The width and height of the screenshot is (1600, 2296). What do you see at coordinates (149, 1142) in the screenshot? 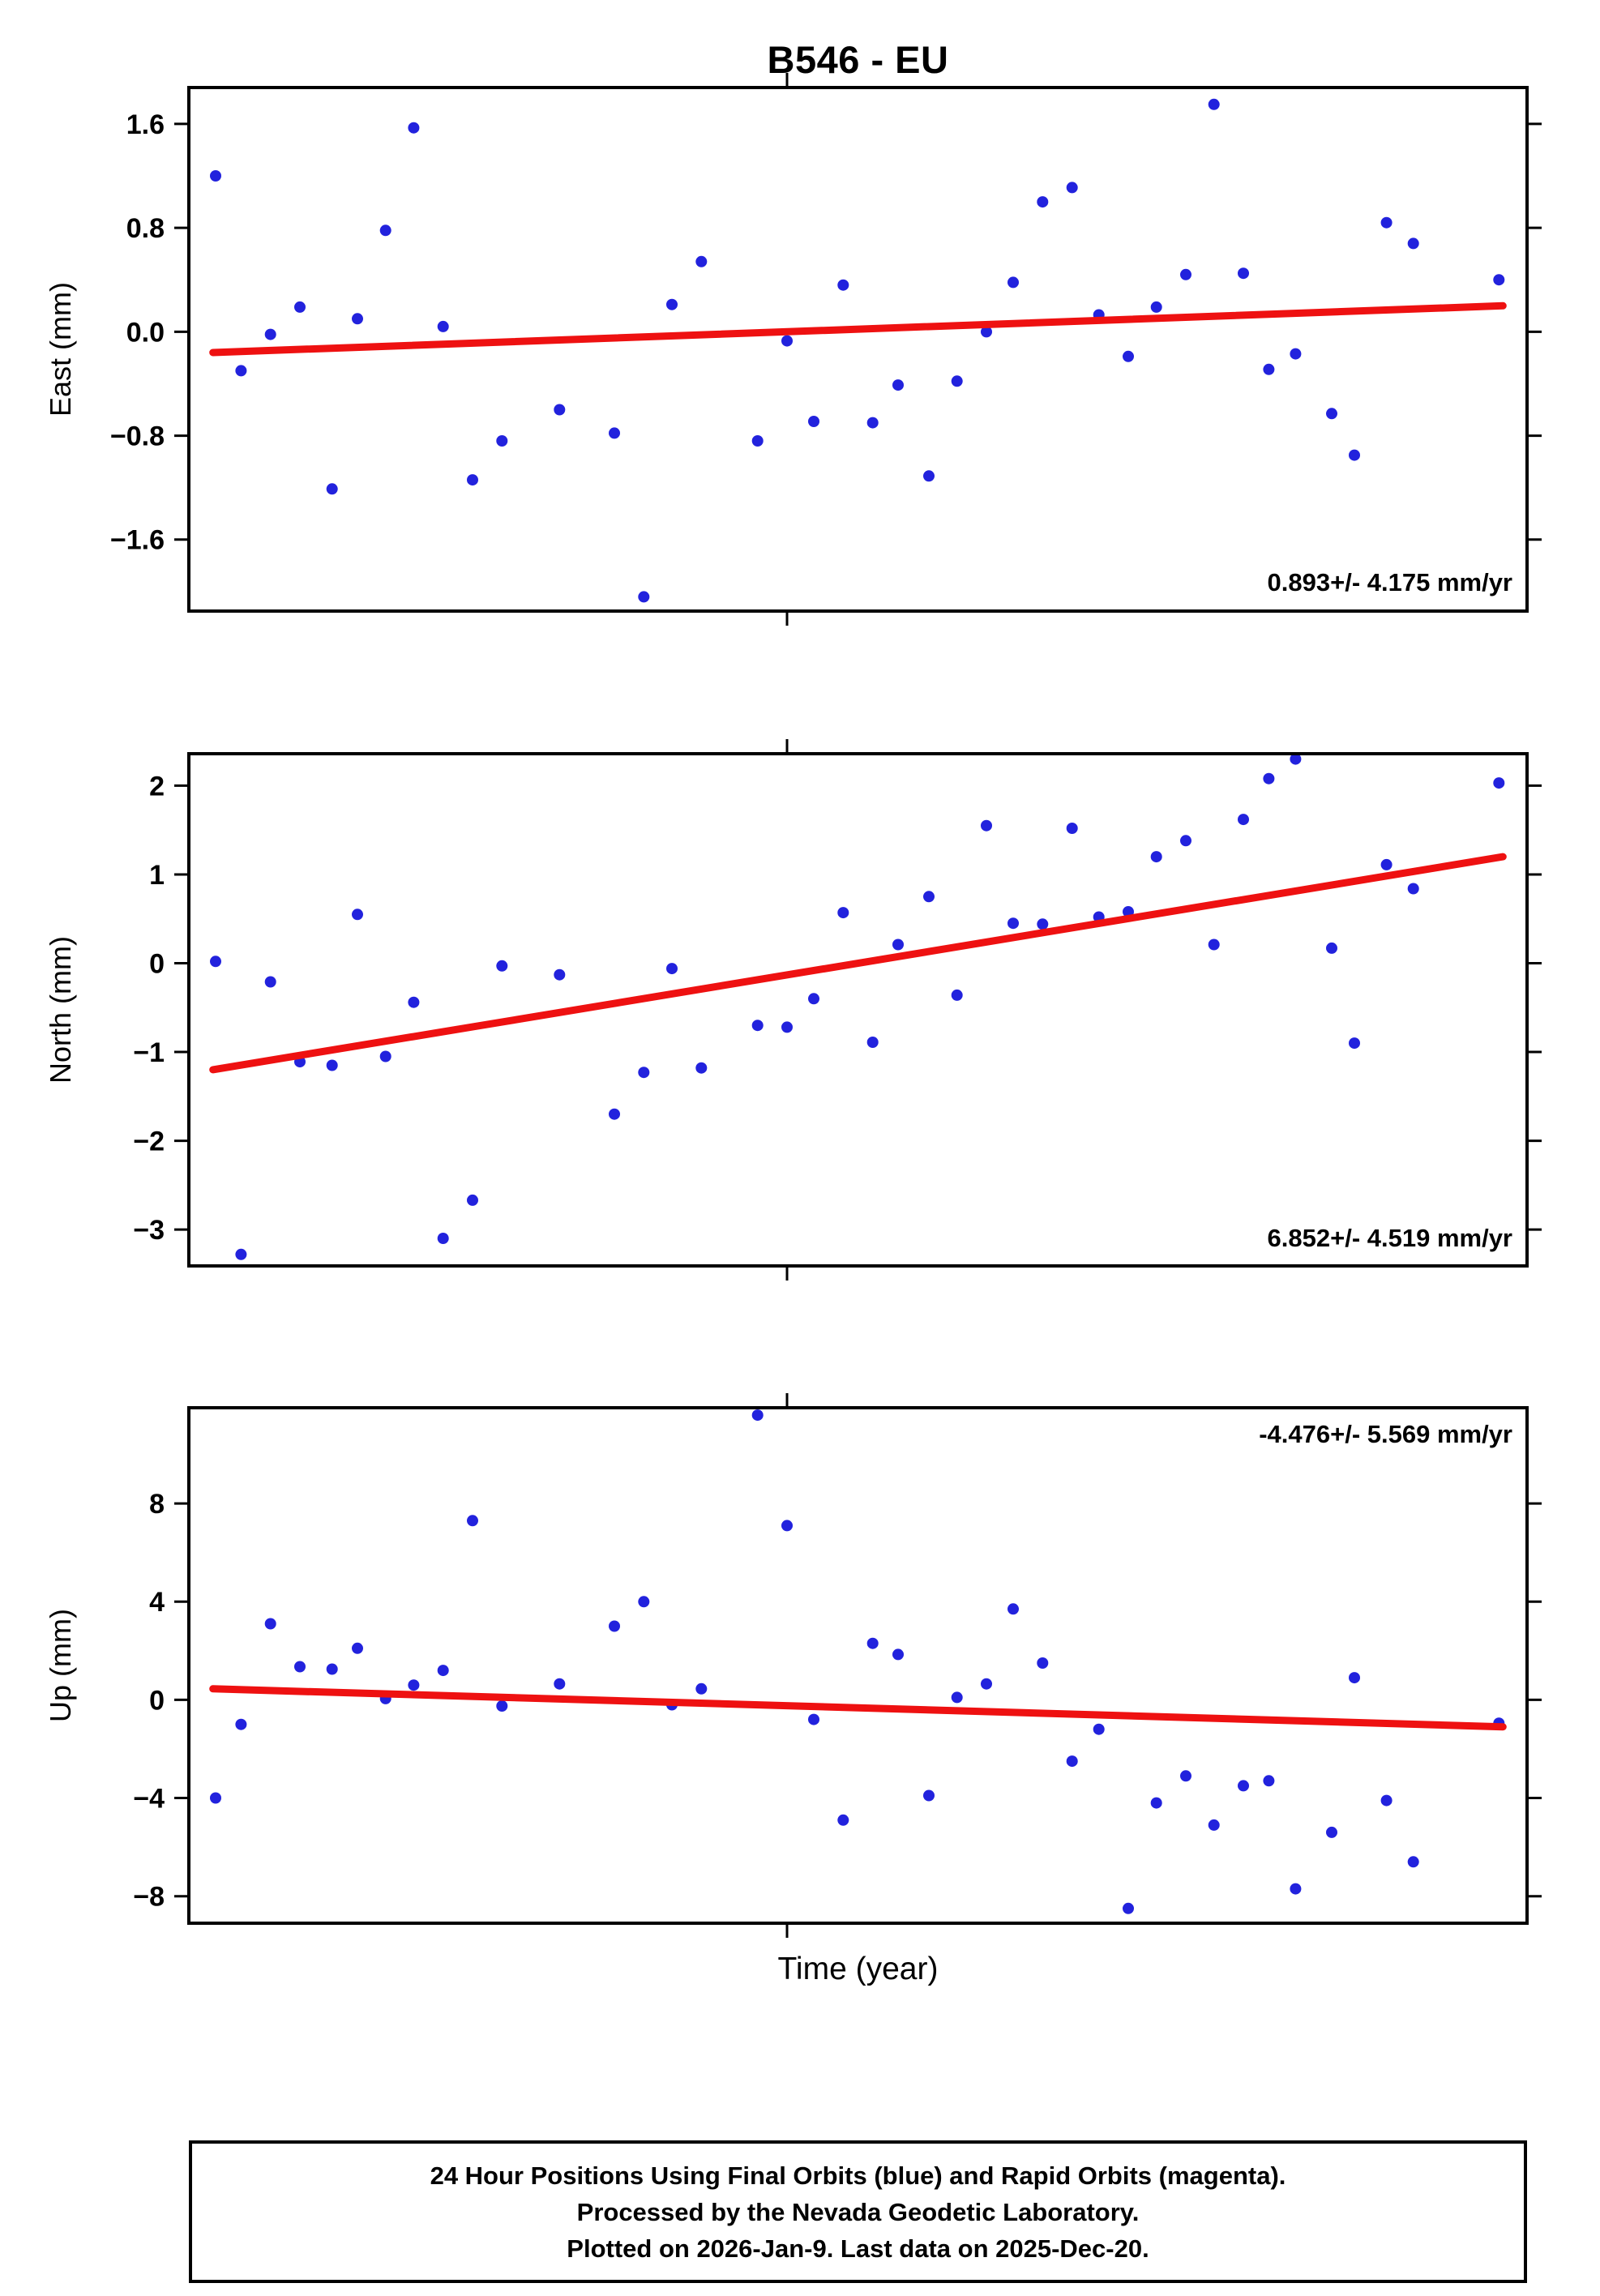
I see `y-tick-label: −2` at bounding box center [149, 1142].